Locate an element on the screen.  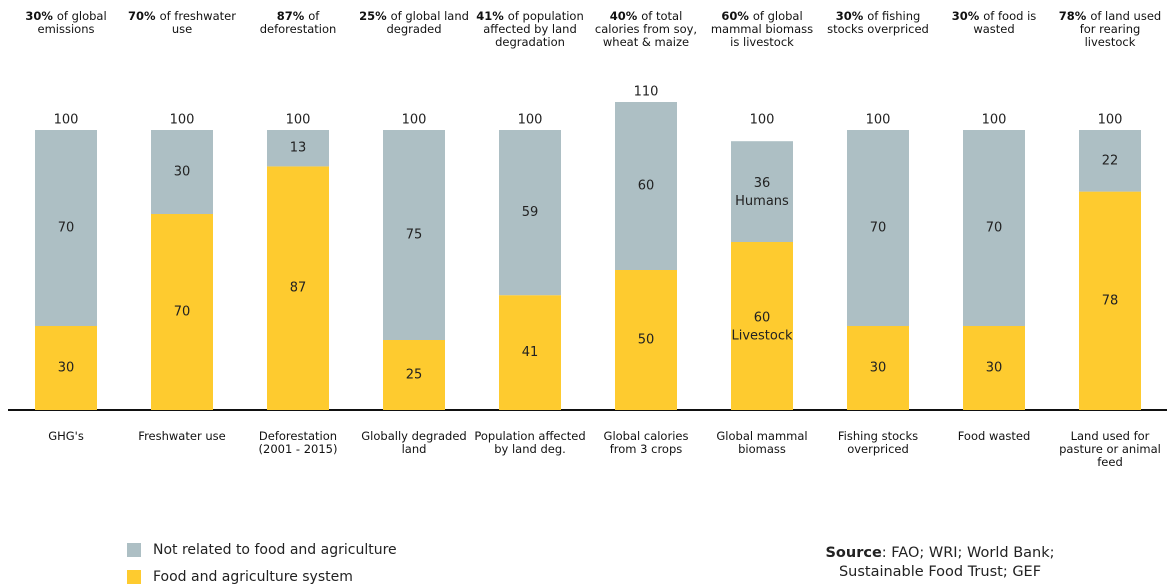
segment-label: 59 is located at coordinates (530, 212).